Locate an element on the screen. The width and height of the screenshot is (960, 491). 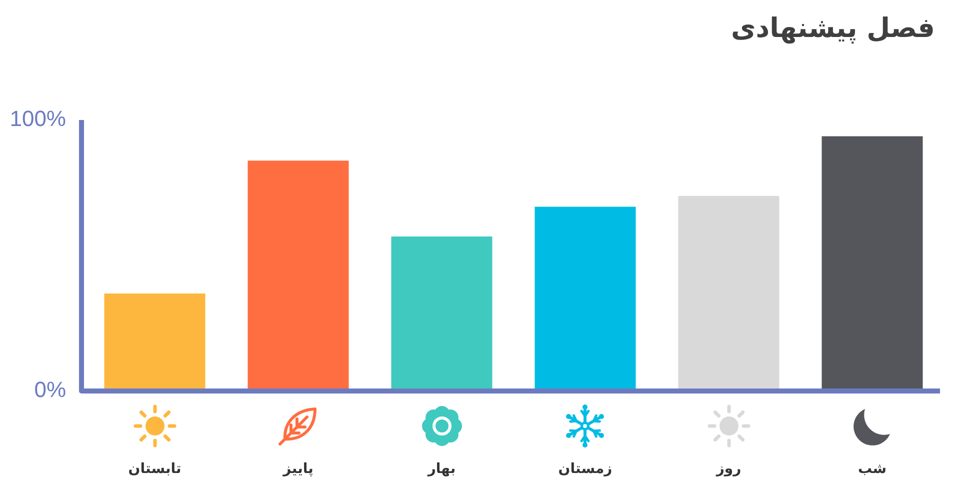
x-tick-label: شب is located at coordinates (872, 469).